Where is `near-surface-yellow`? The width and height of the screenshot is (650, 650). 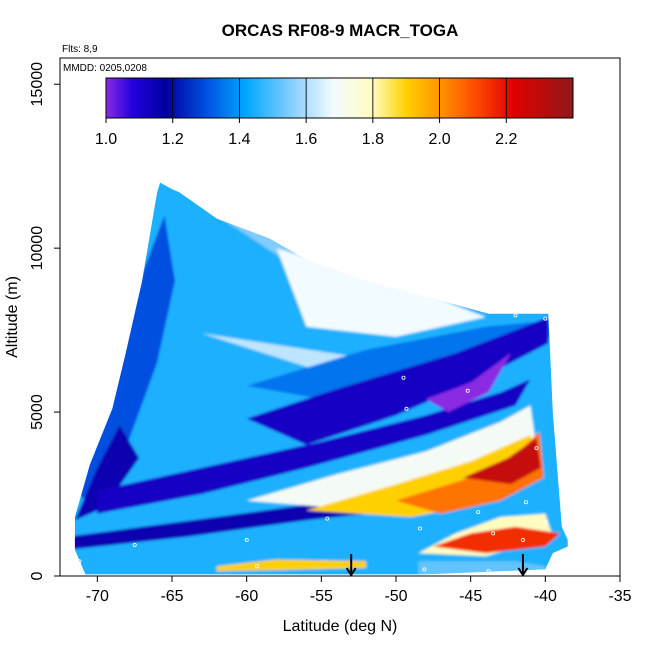
near-surface-yellow is located at coordinates (291, 565).